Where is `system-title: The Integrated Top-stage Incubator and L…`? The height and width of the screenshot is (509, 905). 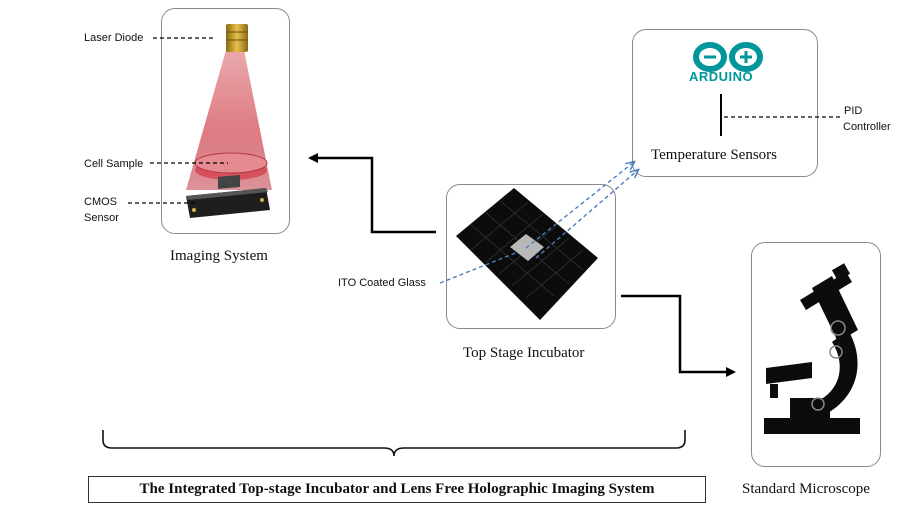
system-title: The Integrated Top-stage Incubator and L… is located at coordinates (397, 489).